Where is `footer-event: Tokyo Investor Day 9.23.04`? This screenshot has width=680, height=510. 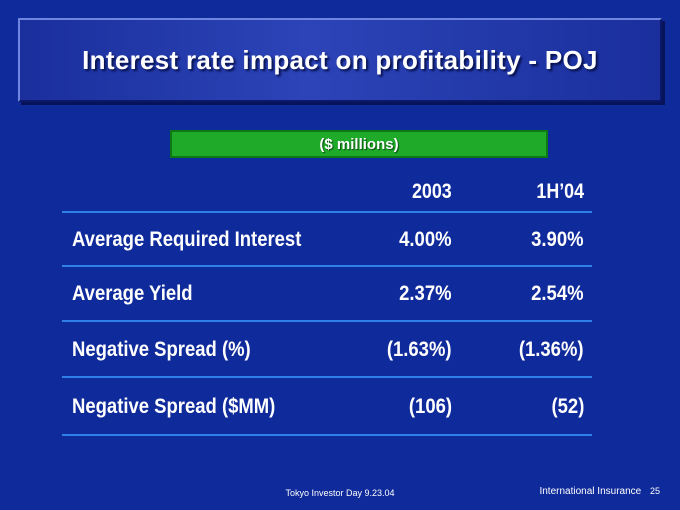 footer-event: Tokyo Investor Day 9.23.04 is located at coordinates (340, 493).